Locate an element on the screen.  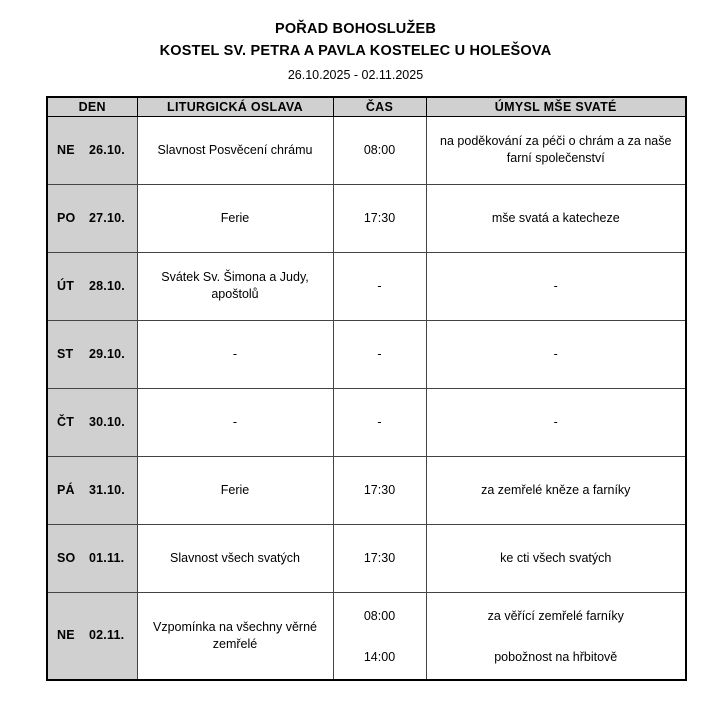
day-abbreviation: ČT is located at coordinates (66, 421).